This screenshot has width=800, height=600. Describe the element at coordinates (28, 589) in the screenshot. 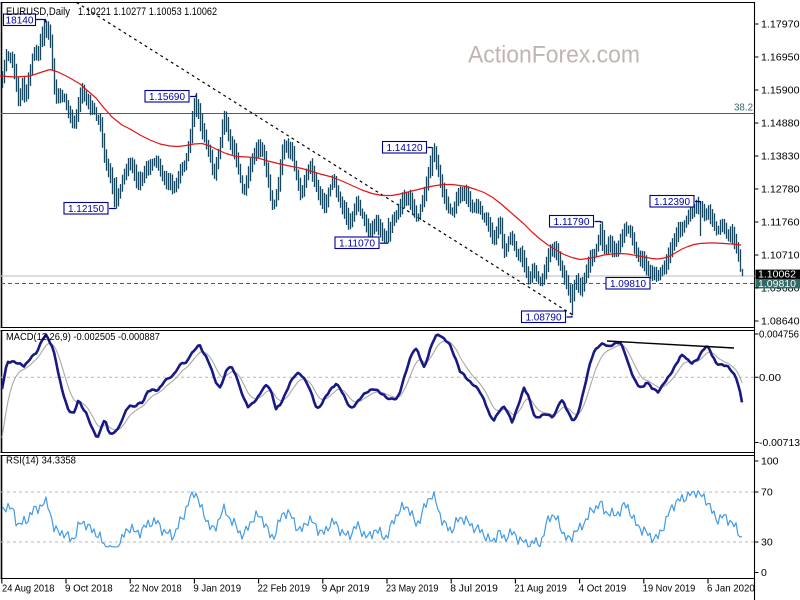

I see `svg-text: 24 Aug 2018` at that location.